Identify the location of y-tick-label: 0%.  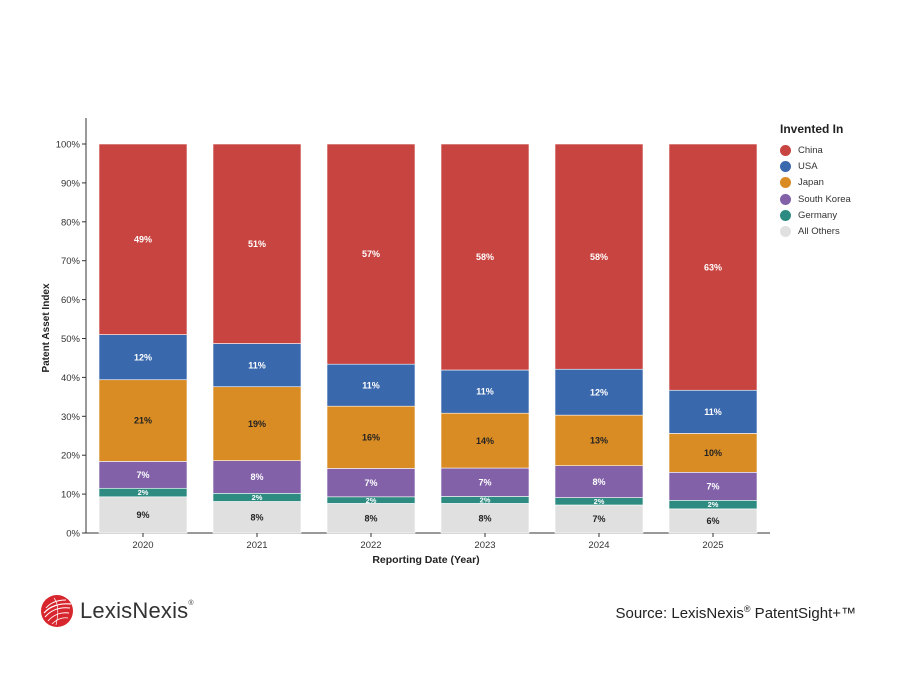
(73, 534).